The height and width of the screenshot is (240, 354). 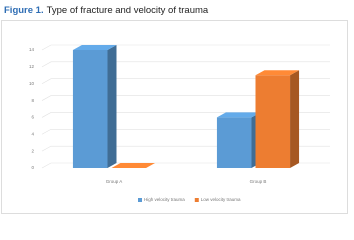 What do you see at coordinates (258, 181) in the screenshot?
I see `x-tick-label: Group B` at bounding box center [258, 181].